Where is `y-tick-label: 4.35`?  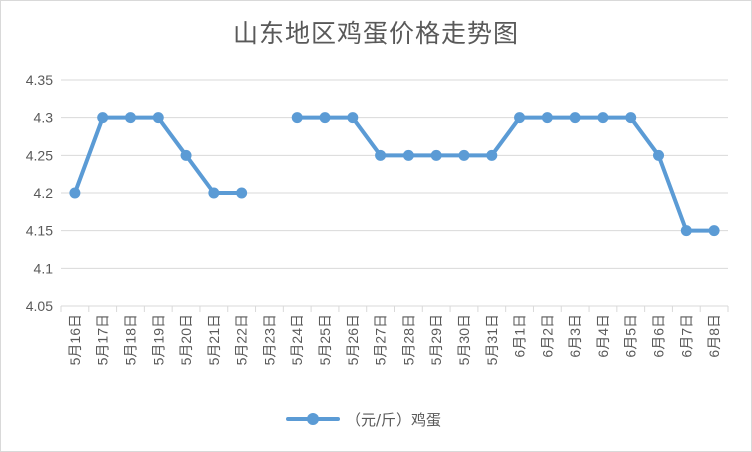 y-tick-label: 4.35 is located at coordinates (39, 80).